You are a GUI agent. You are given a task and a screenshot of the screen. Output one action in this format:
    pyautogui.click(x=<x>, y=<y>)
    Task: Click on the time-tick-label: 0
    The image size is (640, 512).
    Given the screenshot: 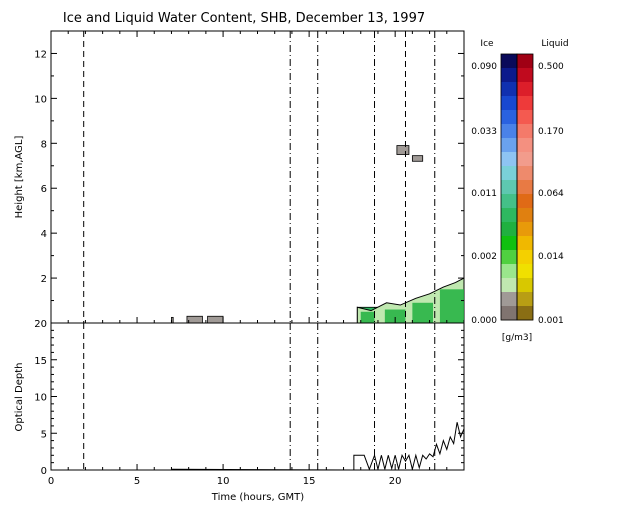 What is the action you would take?
    pyautogui.click(x=51, y=481)
    